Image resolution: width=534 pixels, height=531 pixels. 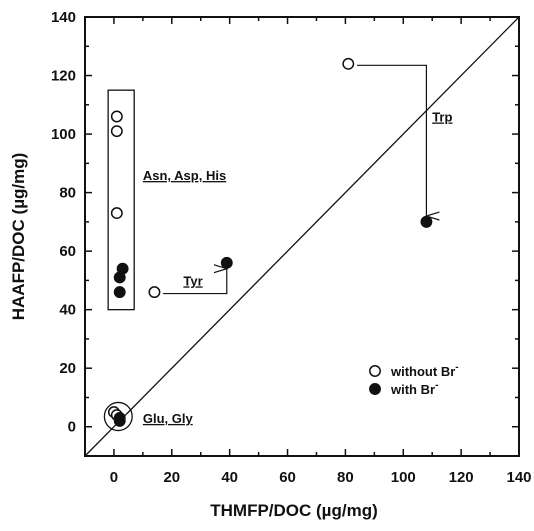 I want to click on x-tick-label: 80, so click(x=345, y=477).